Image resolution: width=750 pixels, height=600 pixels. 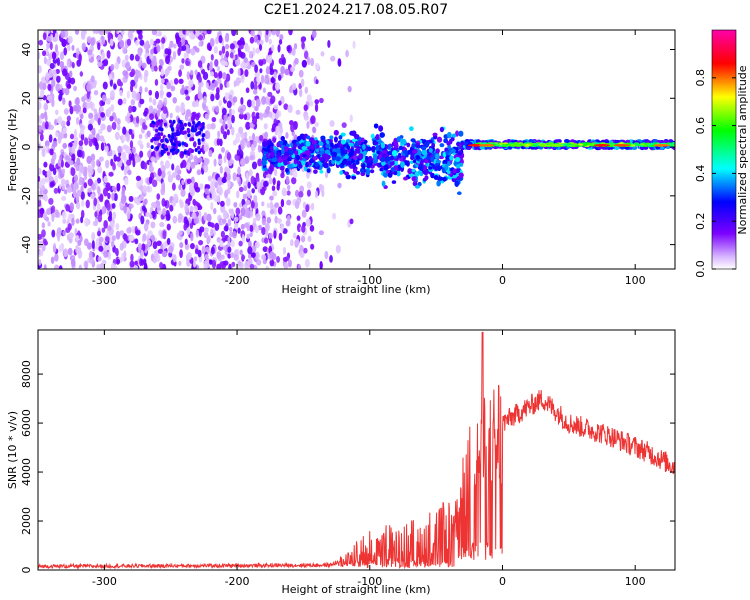 What do you see at coordinates (700, 78) in the screenshot?
I see `colorbar-tick-label: 0.8` at bounding box center [700, 78].